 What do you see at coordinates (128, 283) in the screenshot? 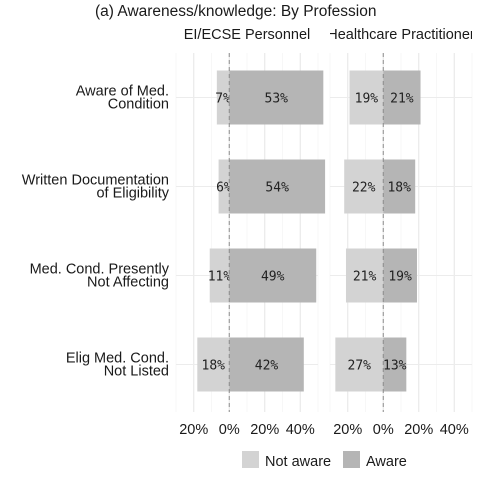
I see `category-label-line: Not Affecting` at bounding box center [128, 283].